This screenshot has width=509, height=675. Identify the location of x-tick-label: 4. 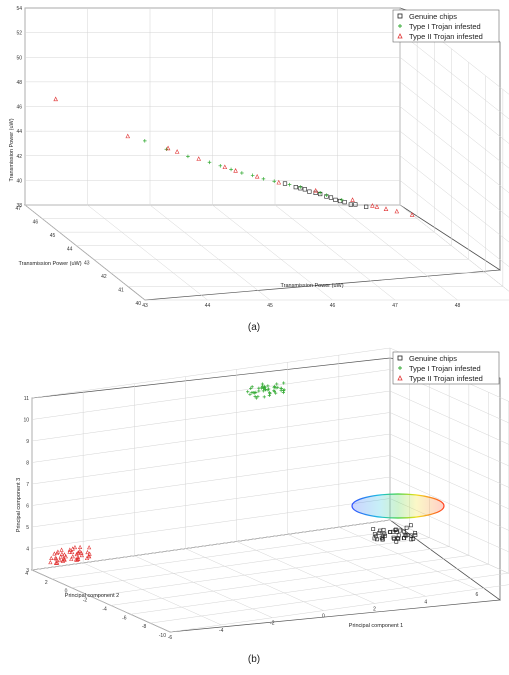
(425, 602).